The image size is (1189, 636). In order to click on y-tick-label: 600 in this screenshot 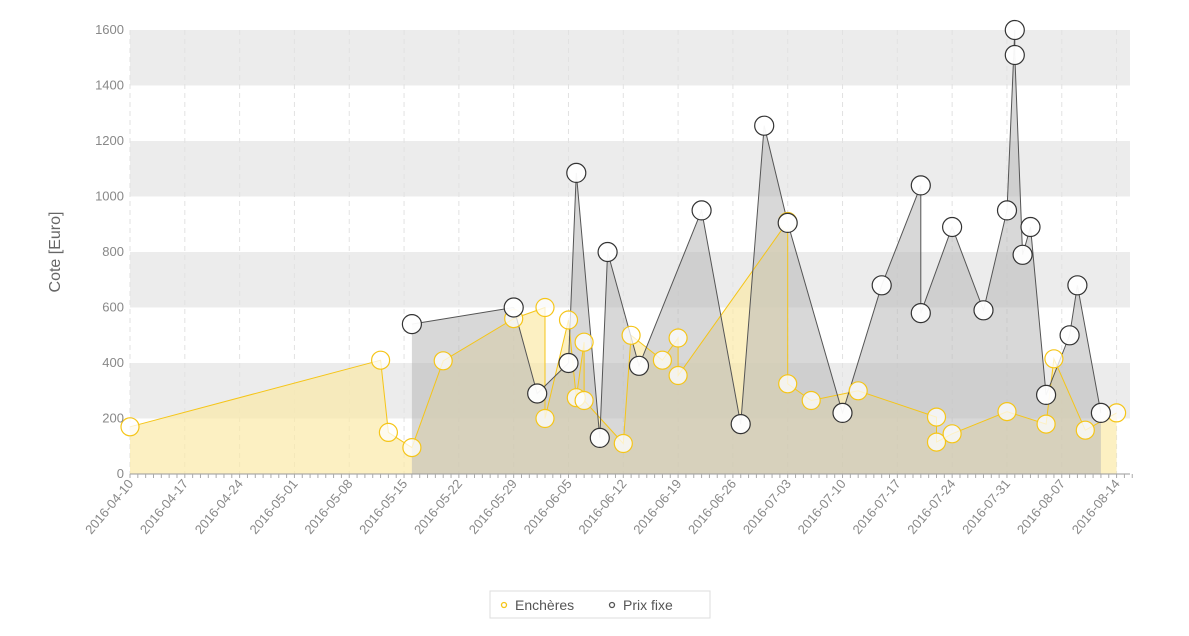, I will do `click(113, 307)`.